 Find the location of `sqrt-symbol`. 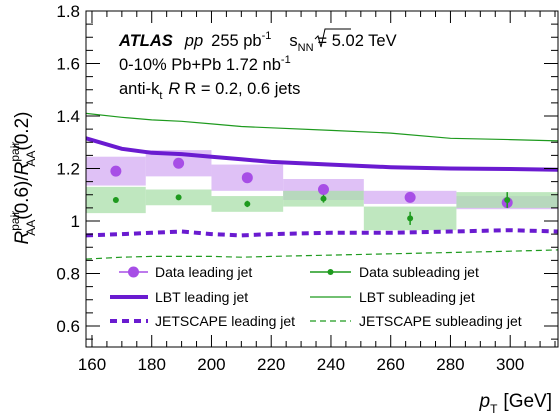

sqrt-symbol is located at coordinates (332, 38).